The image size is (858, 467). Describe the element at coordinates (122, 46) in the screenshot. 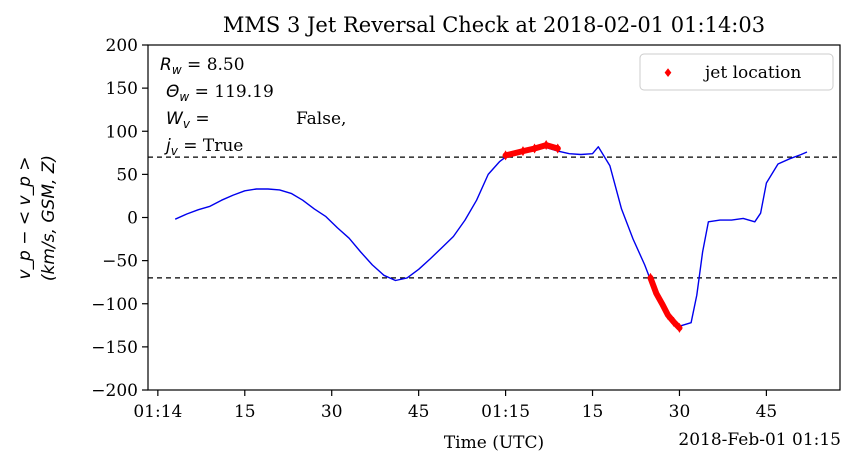

I see `y-tick-label: 200` at that location.